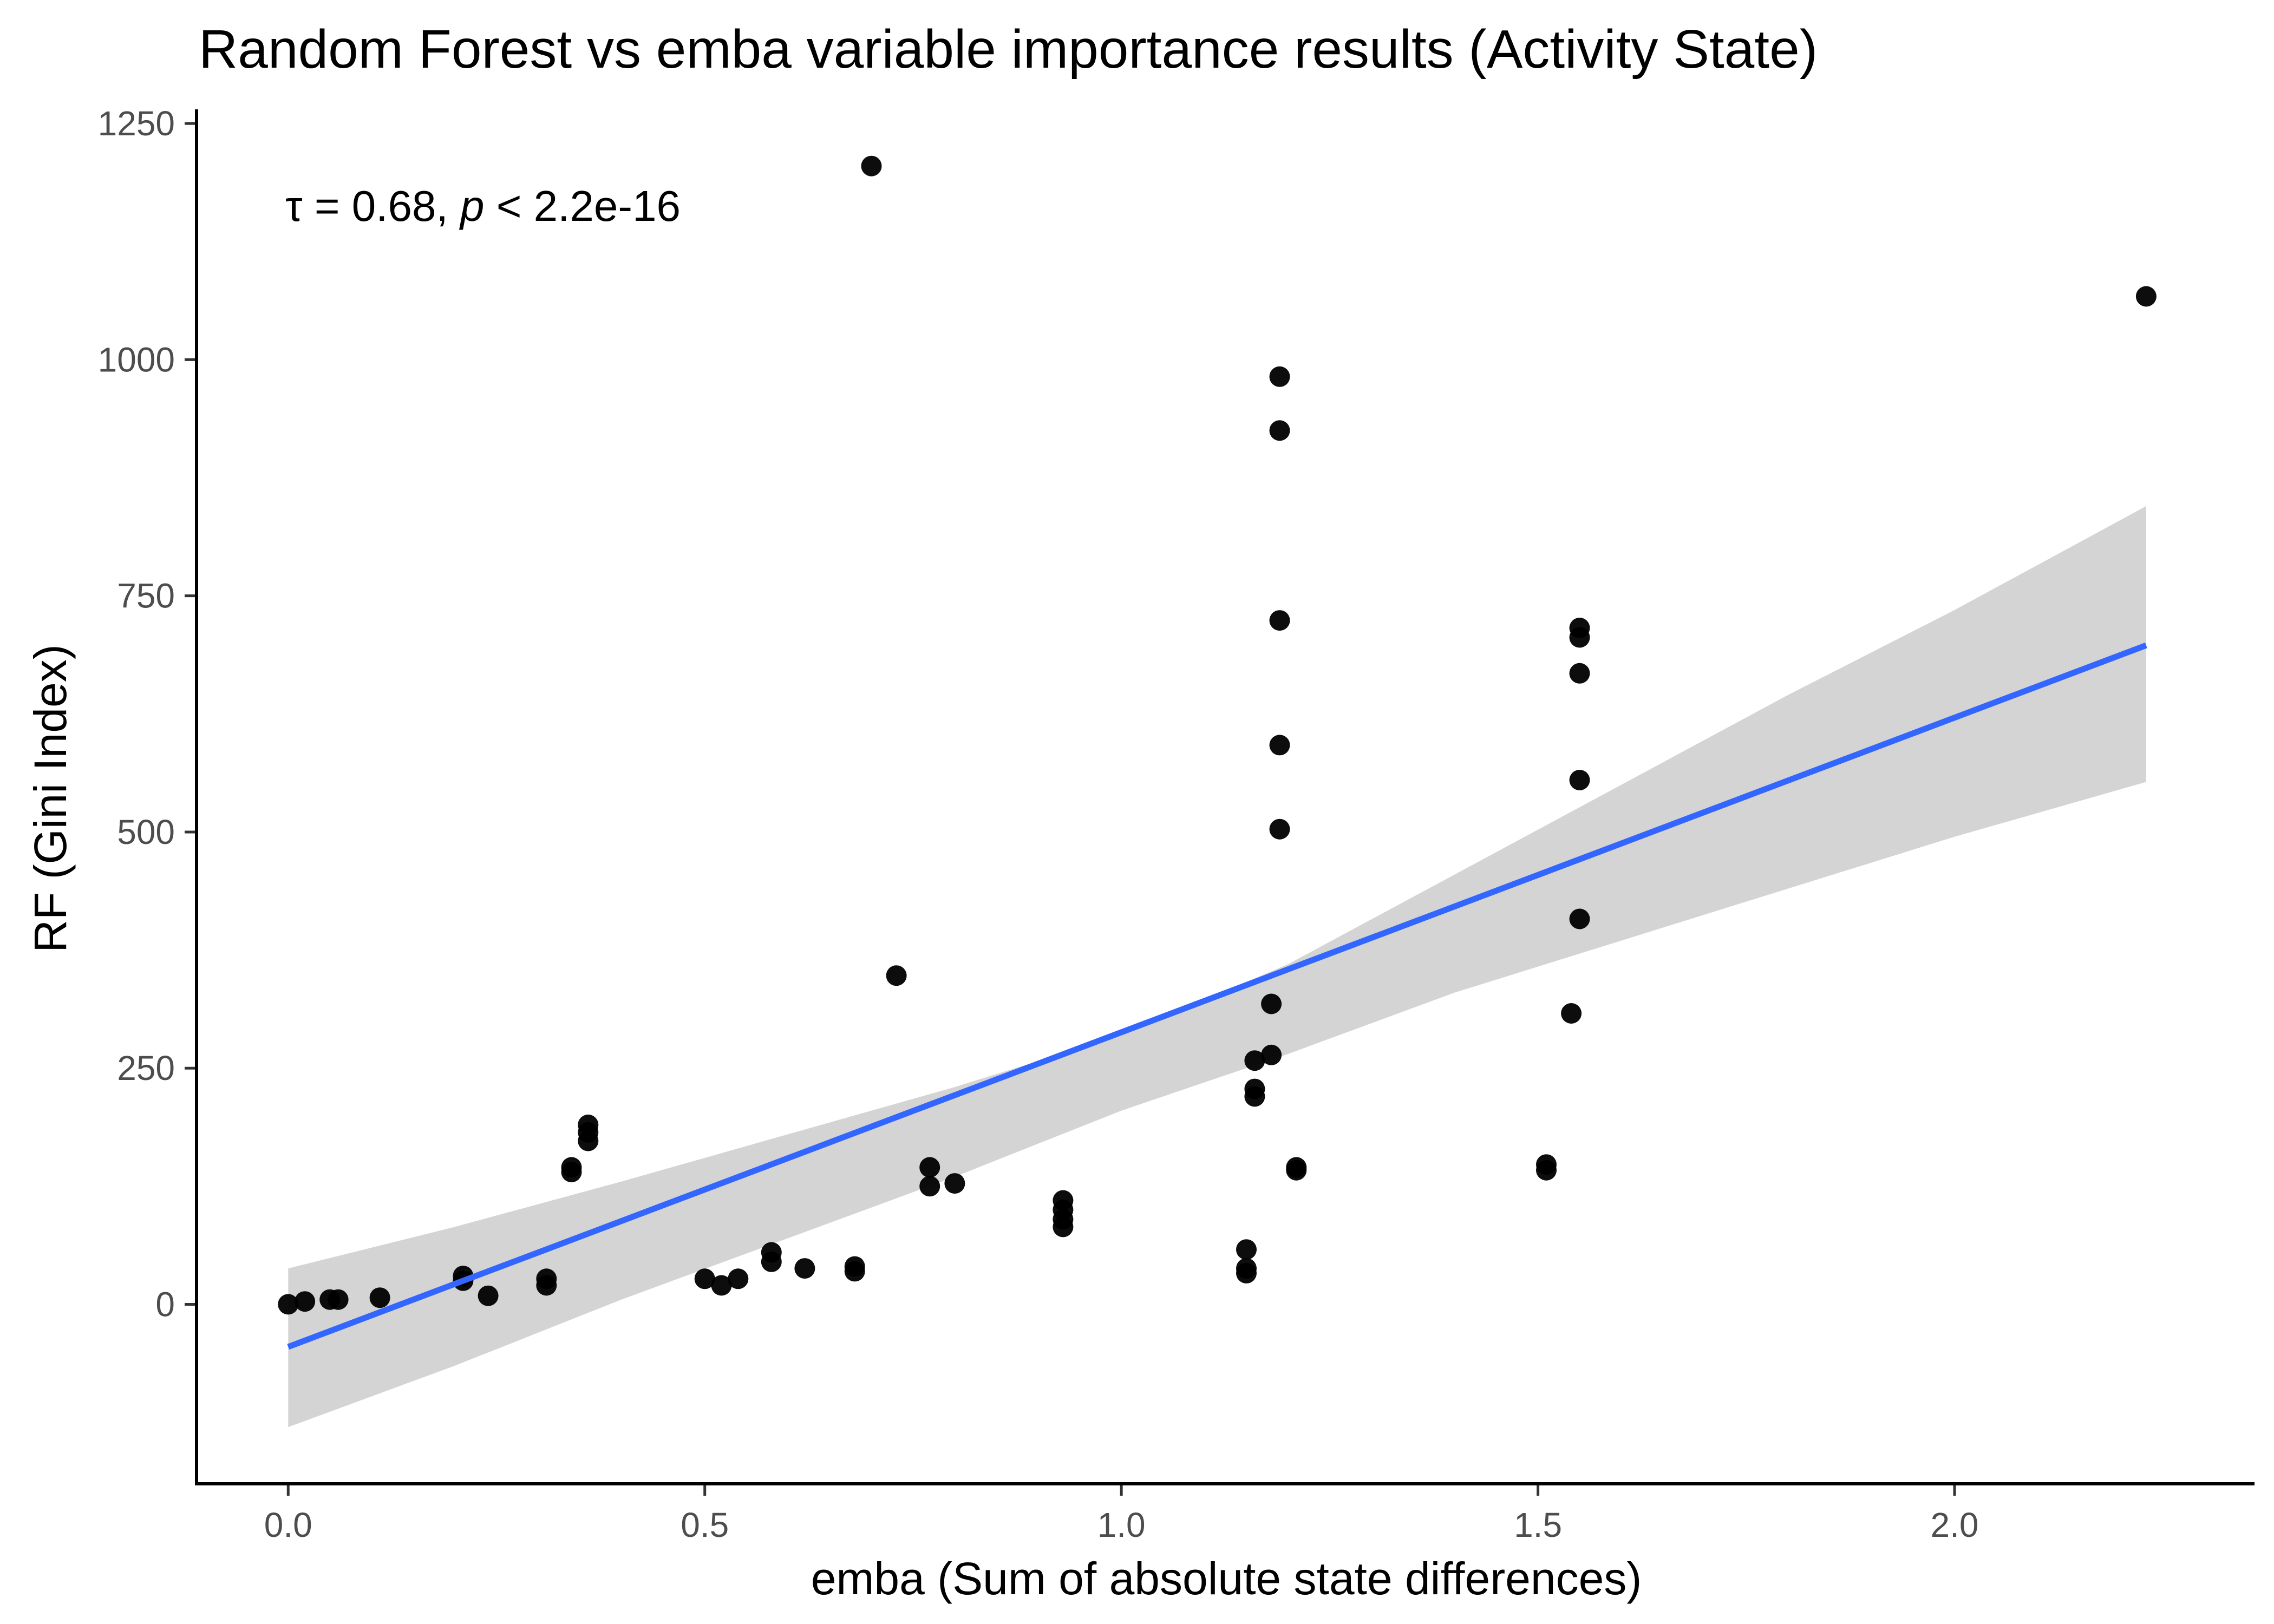 This screenshot has height=1624, width=2274. What do you see at coordinates (400, 206) in the screenshot?
I see `tau-value: 0.68,` at bounding box center [400, 206].